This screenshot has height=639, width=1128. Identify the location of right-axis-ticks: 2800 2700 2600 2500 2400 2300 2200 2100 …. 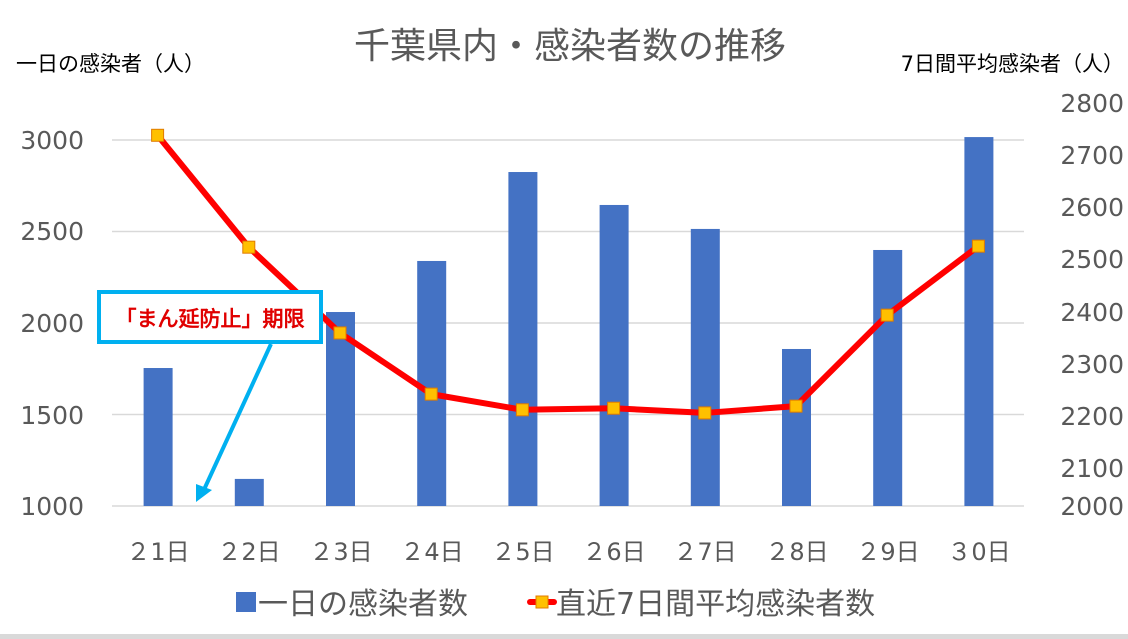
(1092, 305).